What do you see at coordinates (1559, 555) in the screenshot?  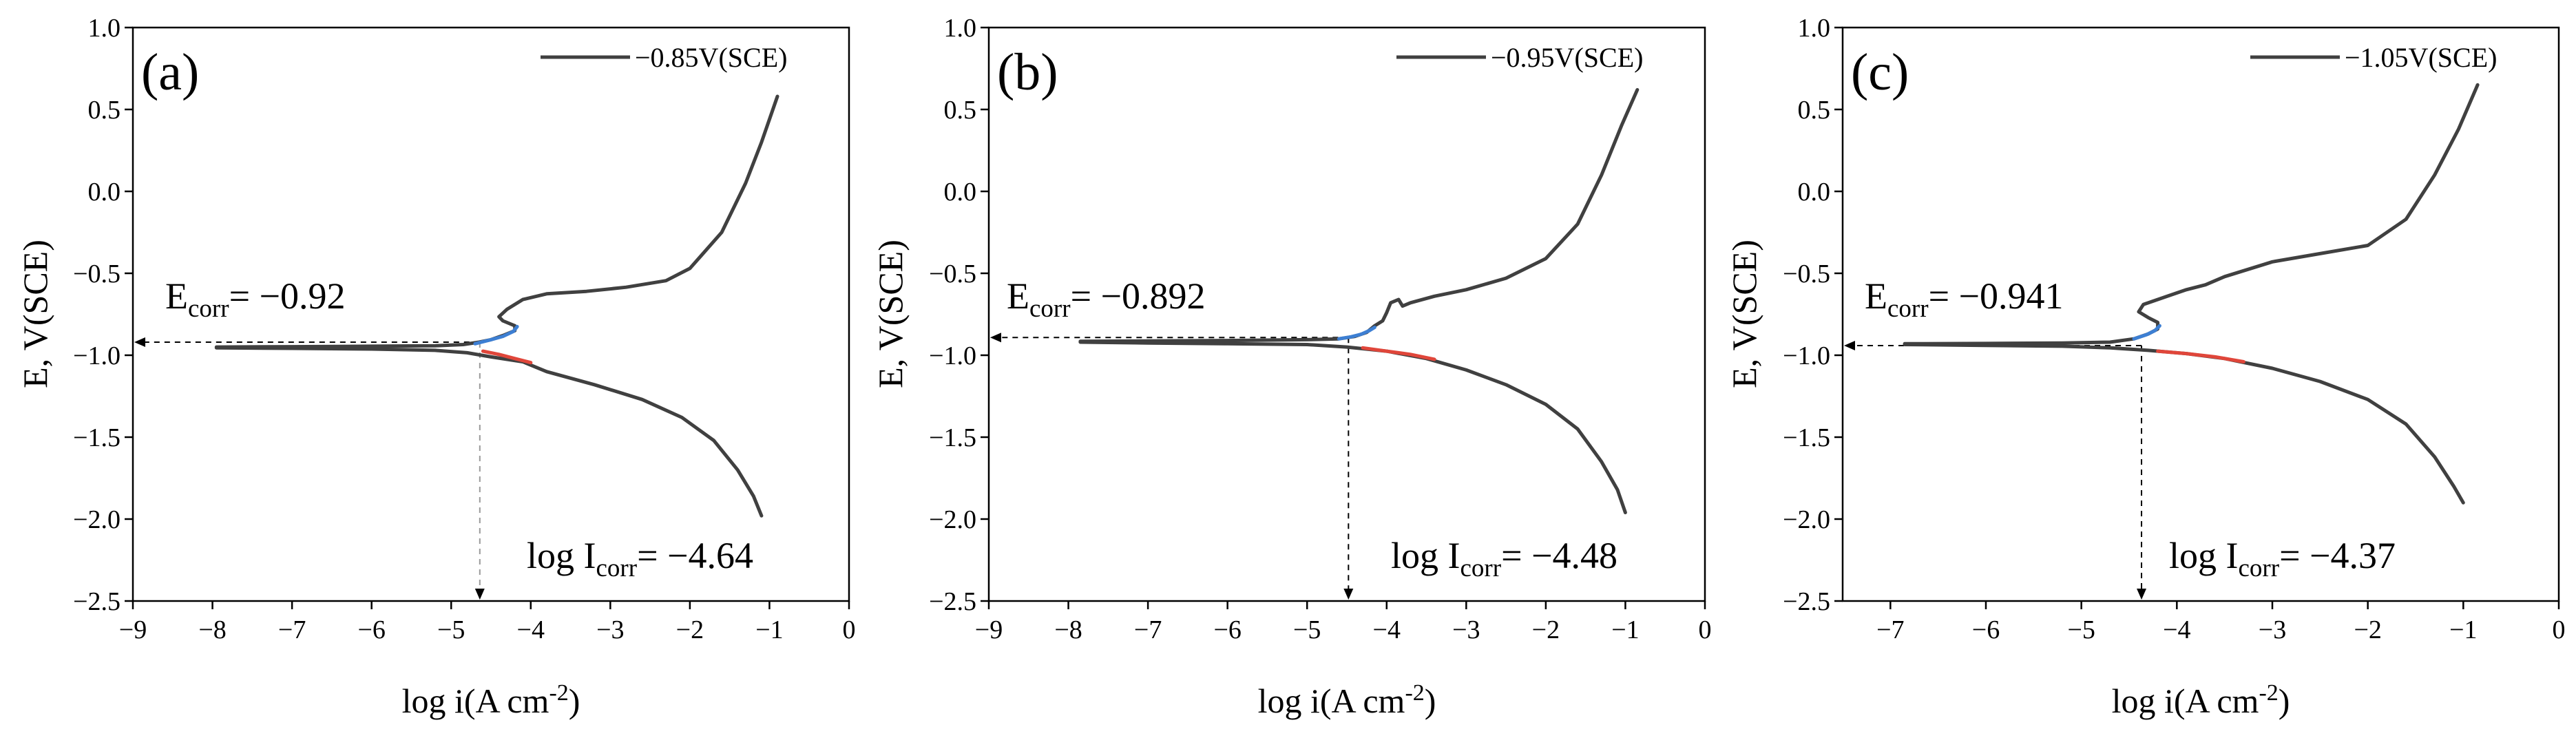 I see `icorr-value: = −4.48` at bounding box center [1559, 555].